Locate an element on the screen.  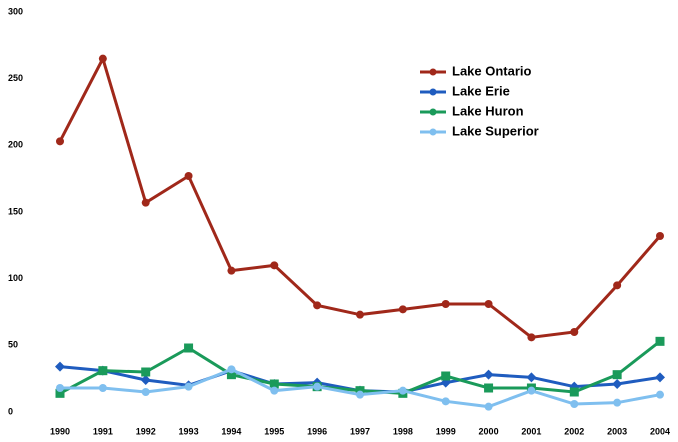
x-tick-label: 1995 is located at coordinates (274, 431).